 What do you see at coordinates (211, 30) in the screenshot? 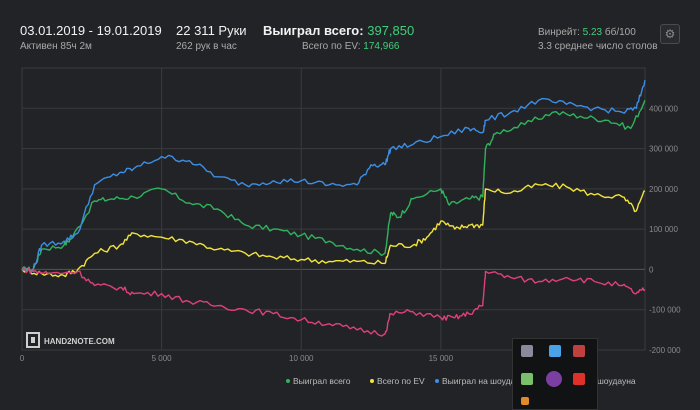
I see `hands-count: 22 311 Руки` at bounding box center [211, 30].